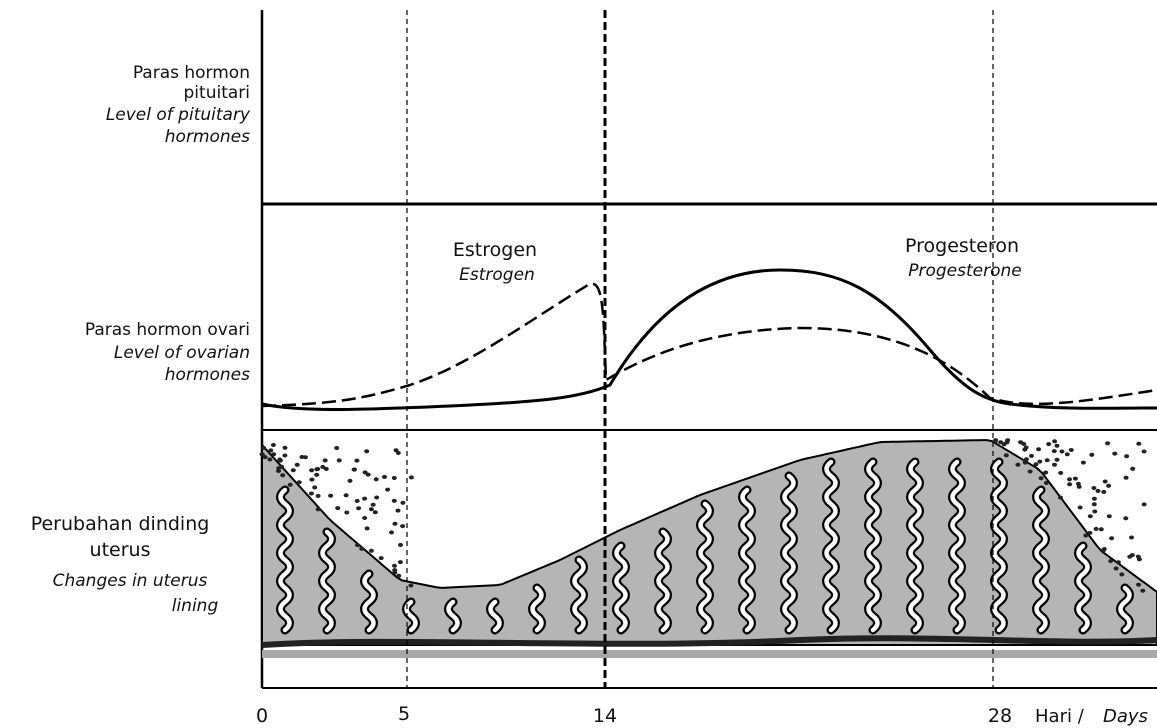  I want to click on curve-label-en: Progesterone, so click(965, 271).